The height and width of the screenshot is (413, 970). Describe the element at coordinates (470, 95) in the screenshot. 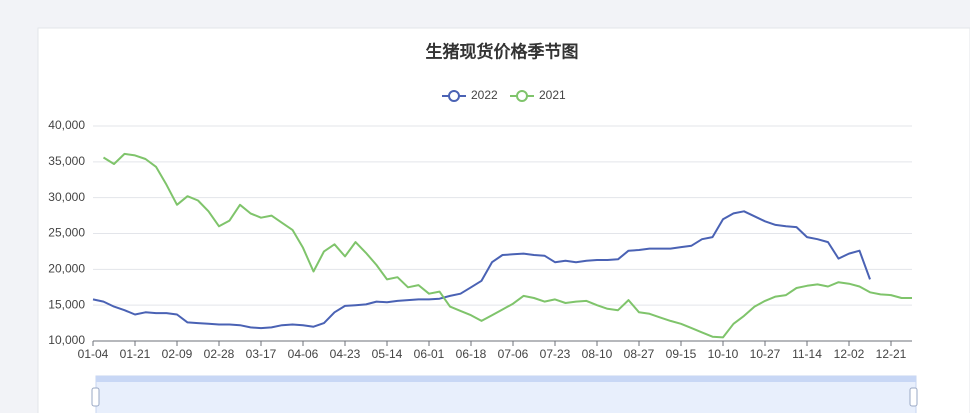

I see `legend-item: 2022` at that location.